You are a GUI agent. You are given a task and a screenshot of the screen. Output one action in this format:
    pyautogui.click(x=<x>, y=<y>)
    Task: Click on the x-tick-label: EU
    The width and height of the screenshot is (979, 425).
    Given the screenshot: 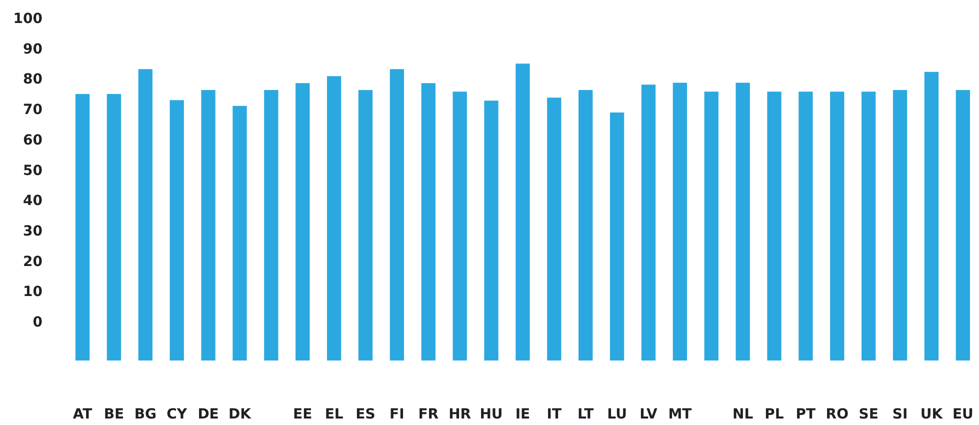 What is the action you would take?
    pyautogui.click(x=963, y=414)
    